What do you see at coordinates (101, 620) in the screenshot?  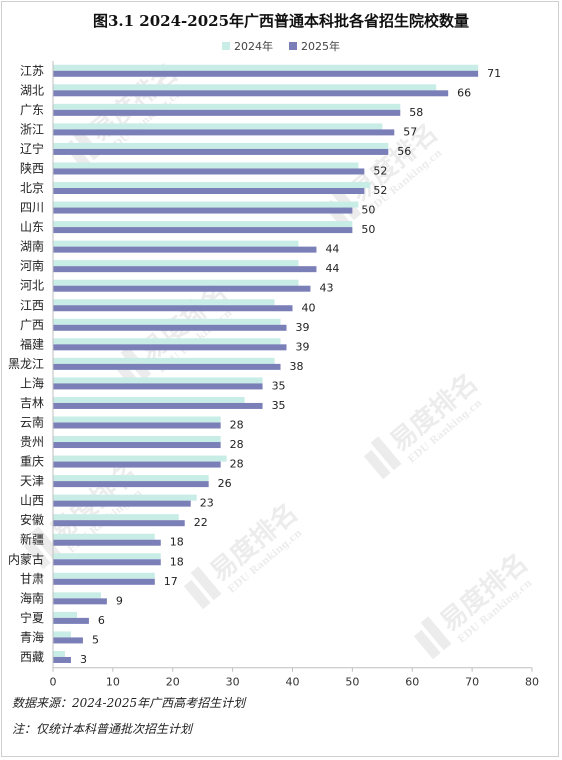 I see `data-label: 6` at bounding box center [101, 620].